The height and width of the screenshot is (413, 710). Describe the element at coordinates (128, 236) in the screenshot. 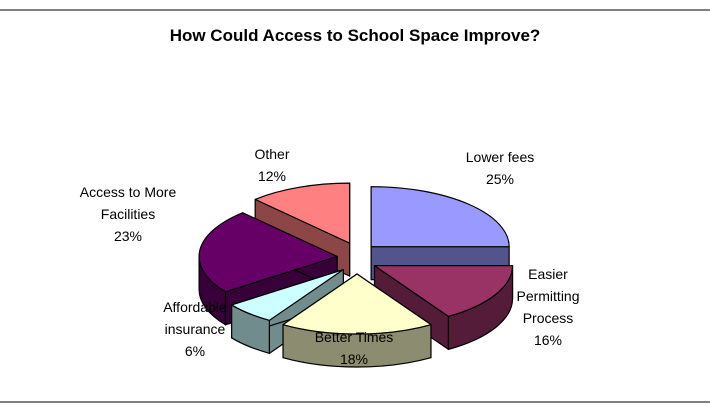

I see `label-value: 23%` at that location.